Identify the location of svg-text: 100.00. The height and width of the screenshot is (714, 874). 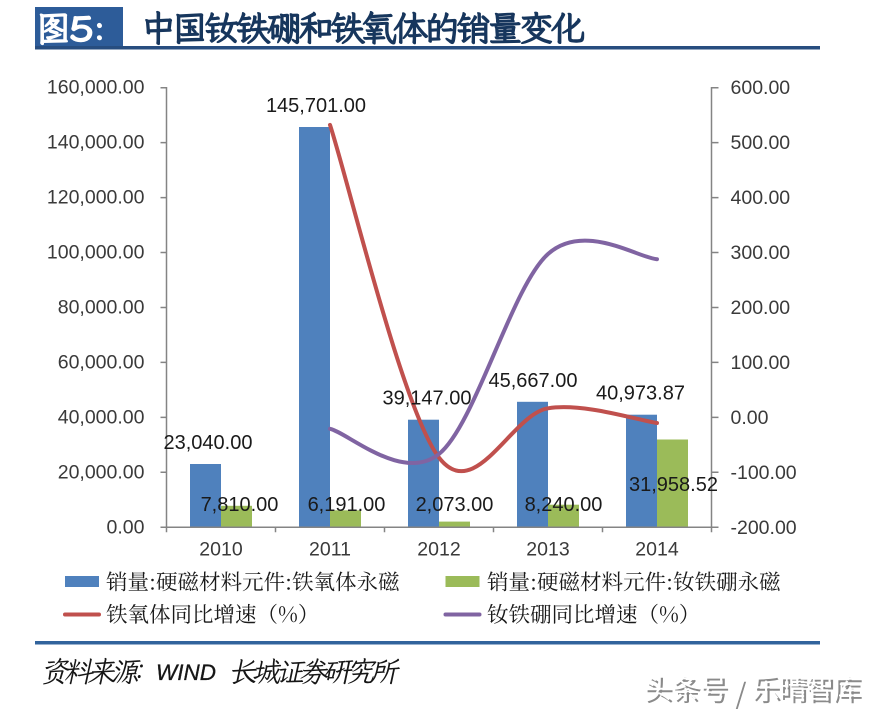
(761, 363).